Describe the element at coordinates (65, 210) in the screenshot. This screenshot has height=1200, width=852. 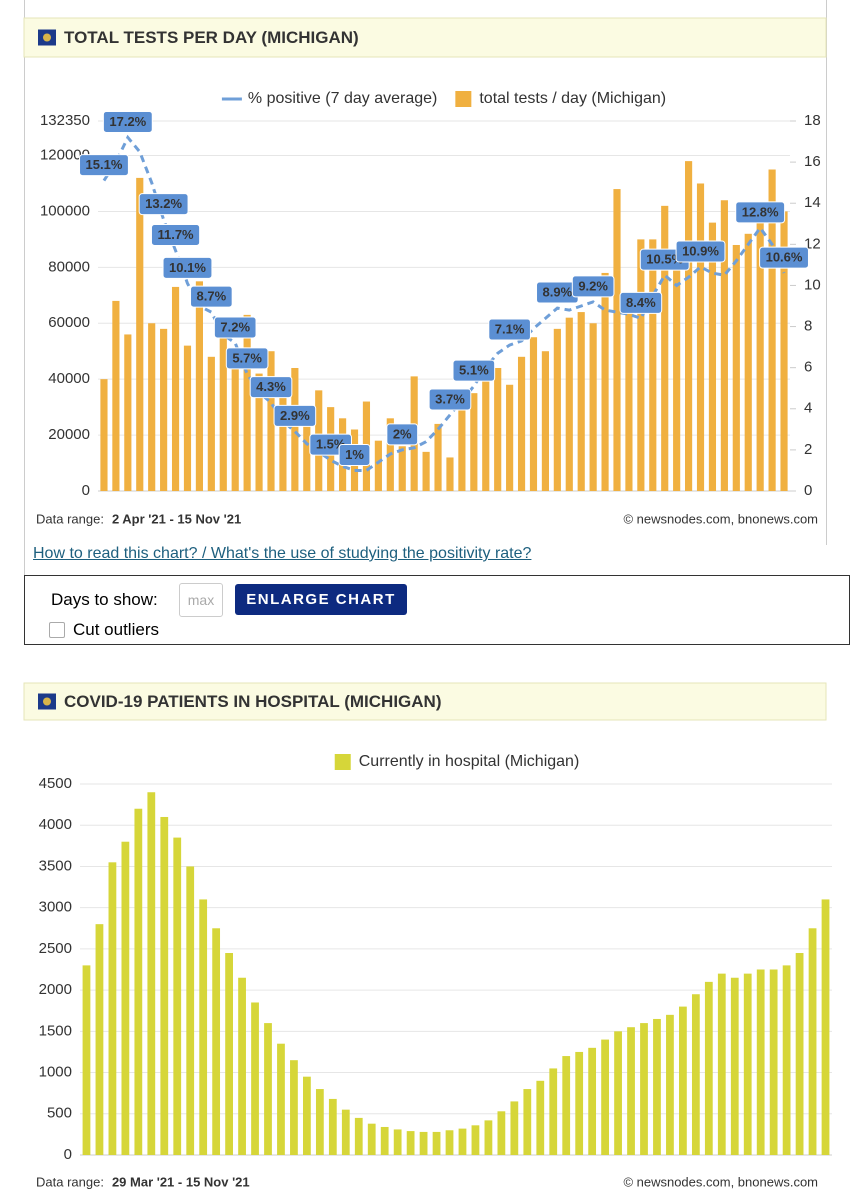
I see `y-tick-label: 100000` at that location.